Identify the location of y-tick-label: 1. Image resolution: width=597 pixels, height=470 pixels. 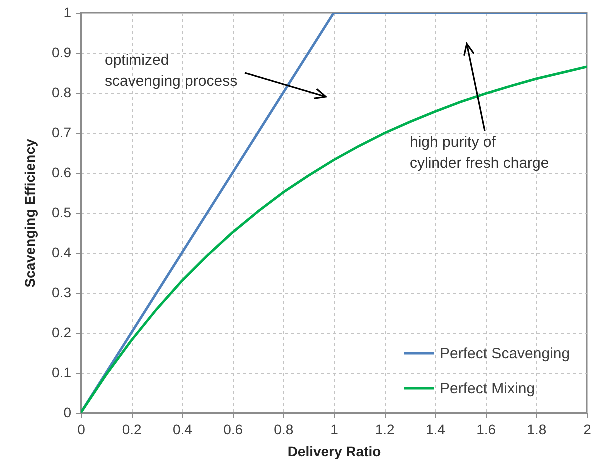
(68, 12).